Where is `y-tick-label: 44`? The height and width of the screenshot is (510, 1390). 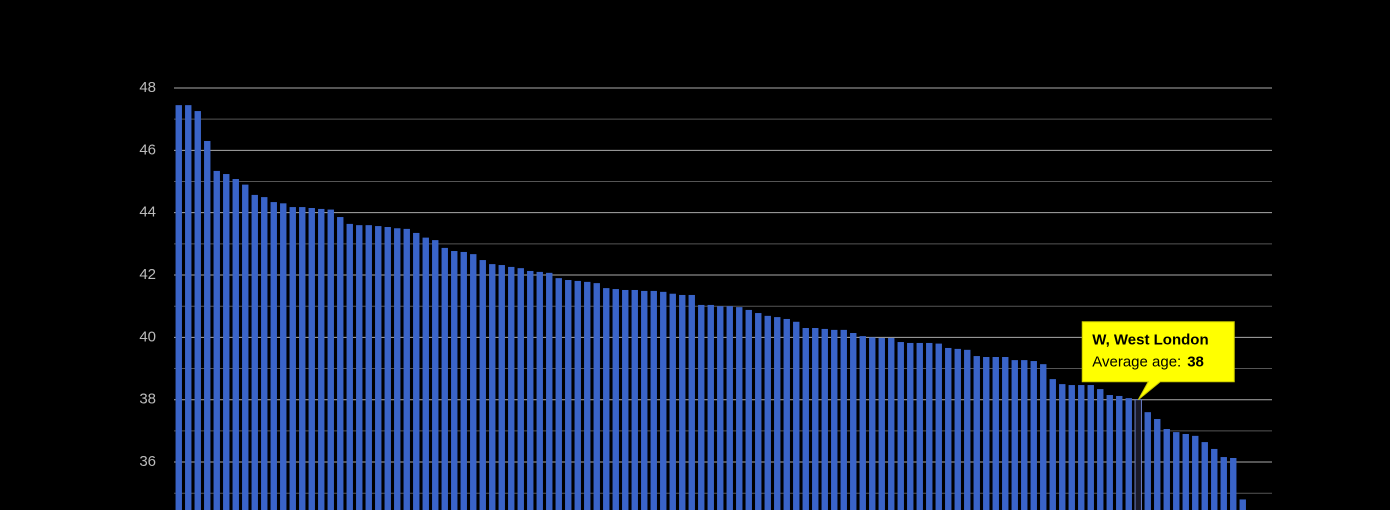 y-tick-label: 44 is located at coordinates (147, 212).